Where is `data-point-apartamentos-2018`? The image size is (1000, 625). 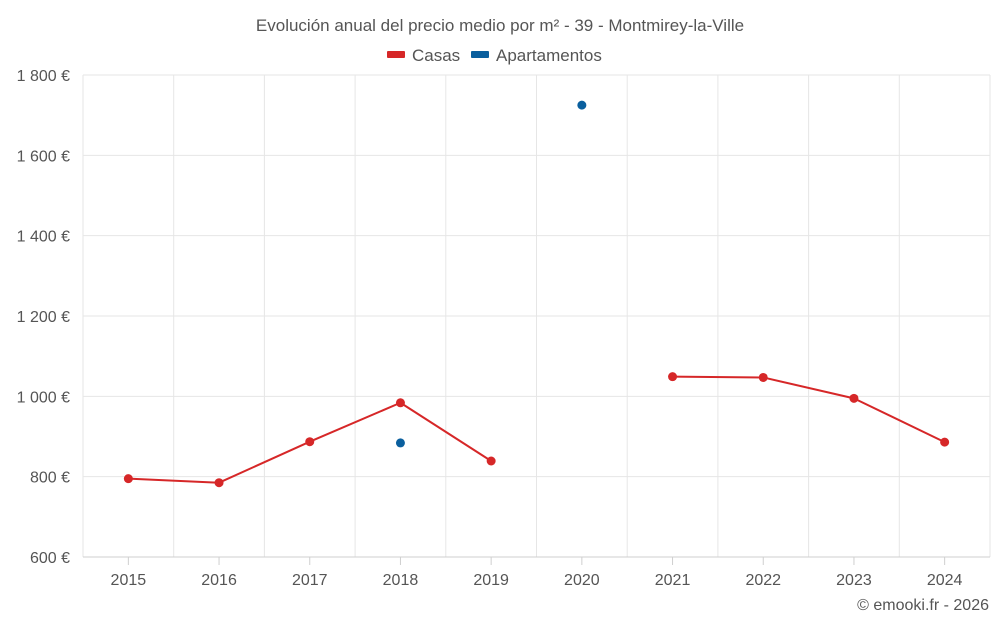
data-point-apartamentos-2018 is located at coordinates (400, 443).